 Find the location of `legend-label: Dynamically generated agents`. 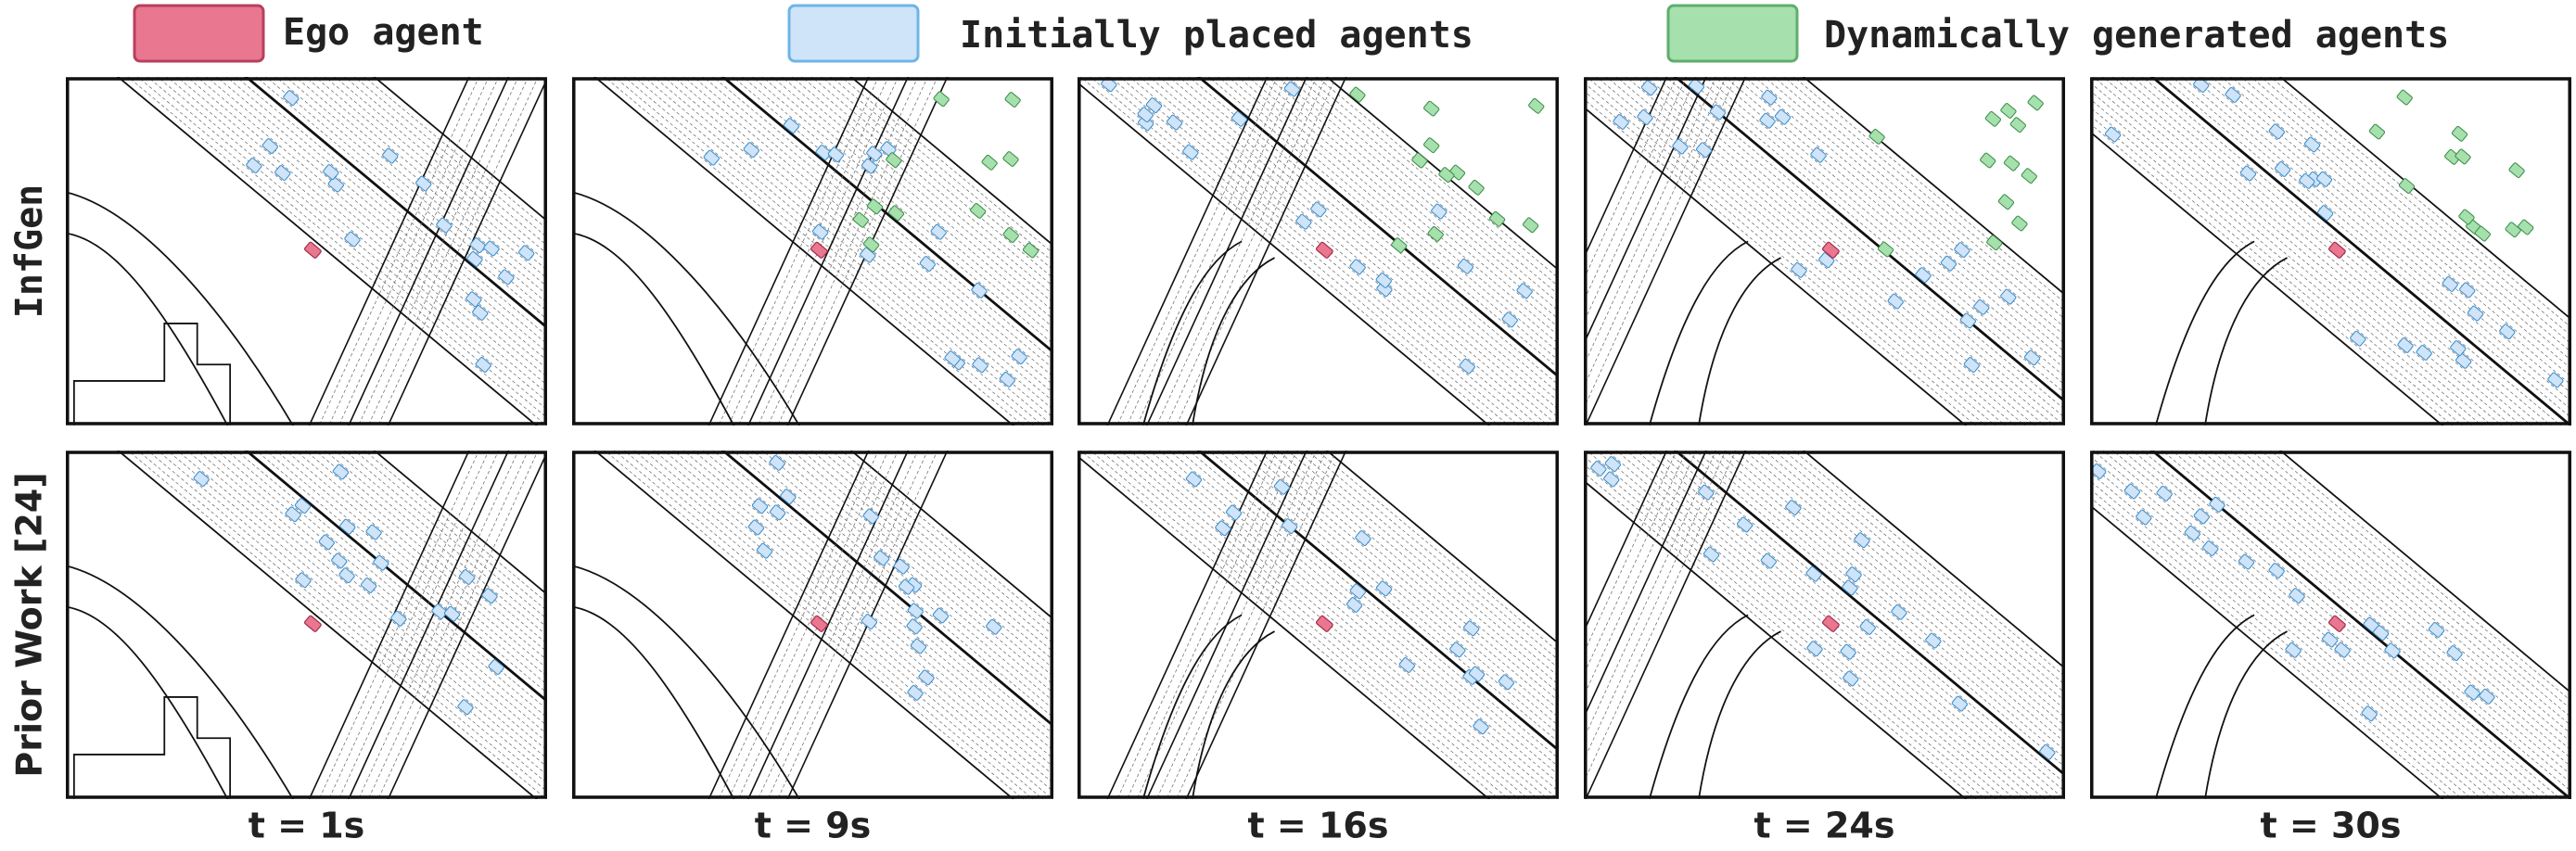

legend-label: Dynamically generated agents is located at coordinates (2137, 35).